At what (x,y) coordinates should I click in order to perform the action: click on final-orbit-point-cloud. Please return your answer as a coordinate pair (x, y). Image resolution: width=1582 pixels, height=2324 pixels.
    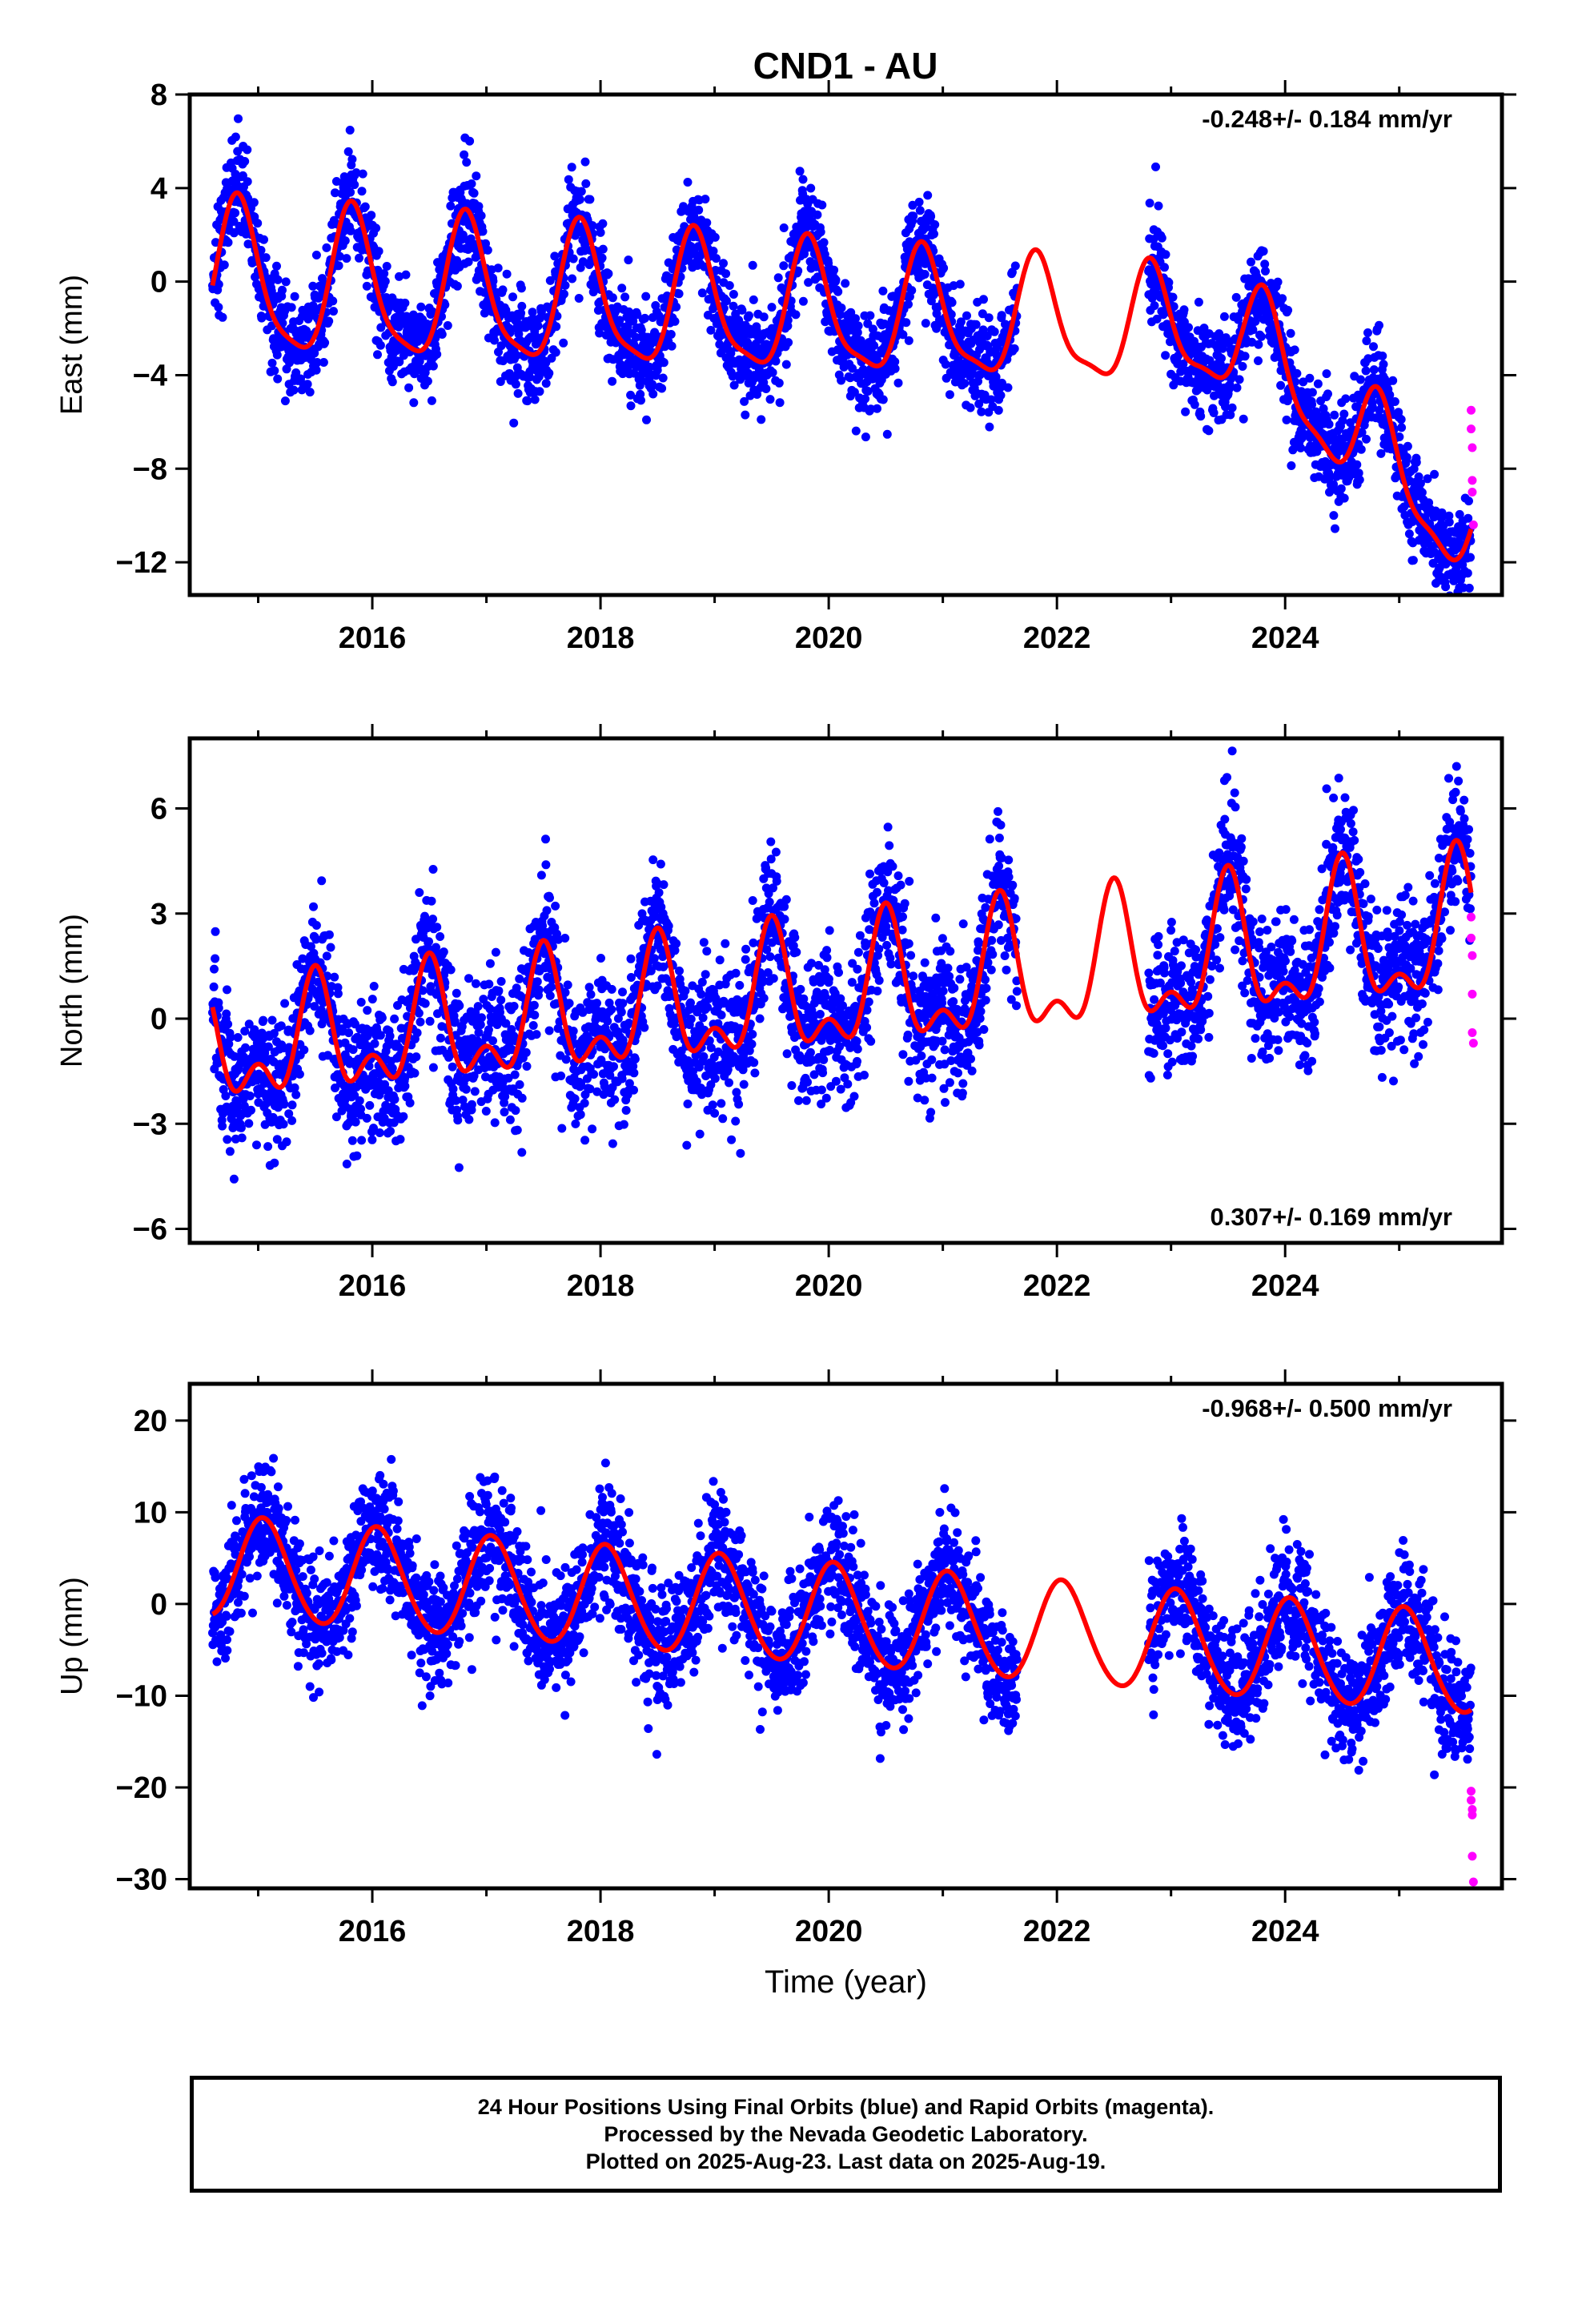
    Looking at the image, I should click on (842, 1616).